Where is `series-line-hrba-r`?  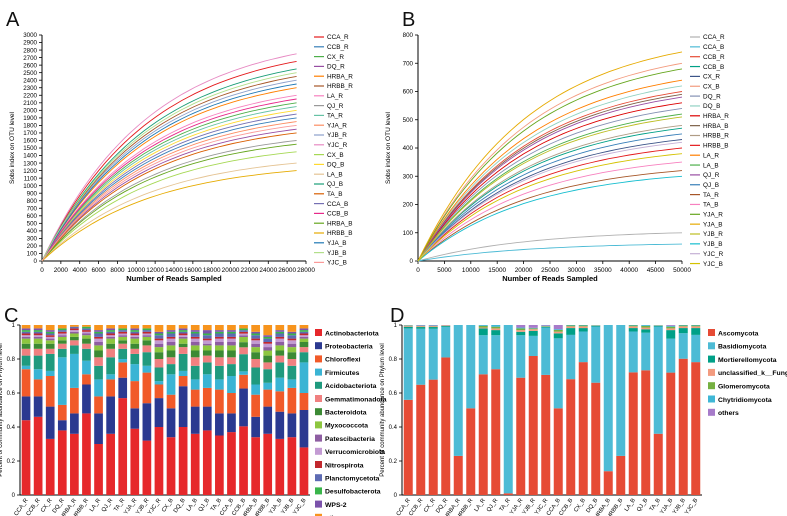
series-line-hrba-r is located at coordinates (169, 174).